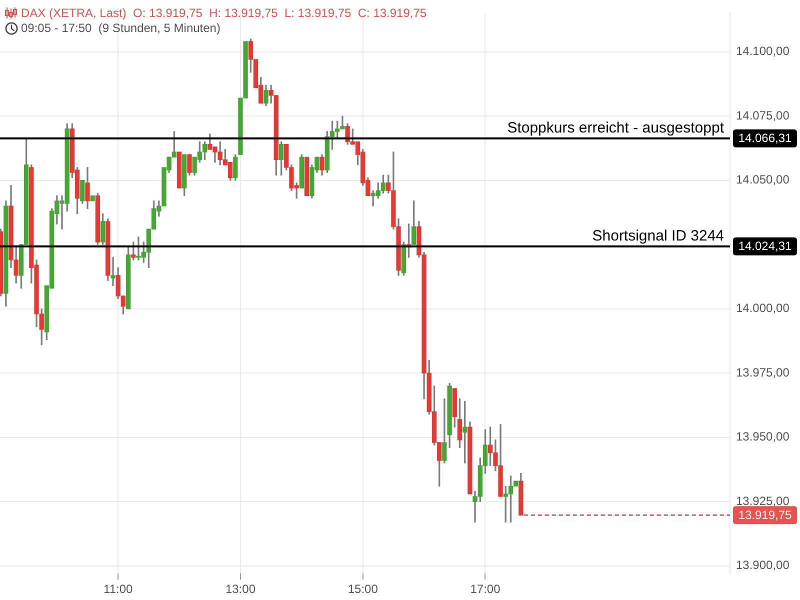  What do you see at coordinates (765, 246) in the screenshot?
I see `ref-line-label: 14.024,31` at bounding box center [765, 246].